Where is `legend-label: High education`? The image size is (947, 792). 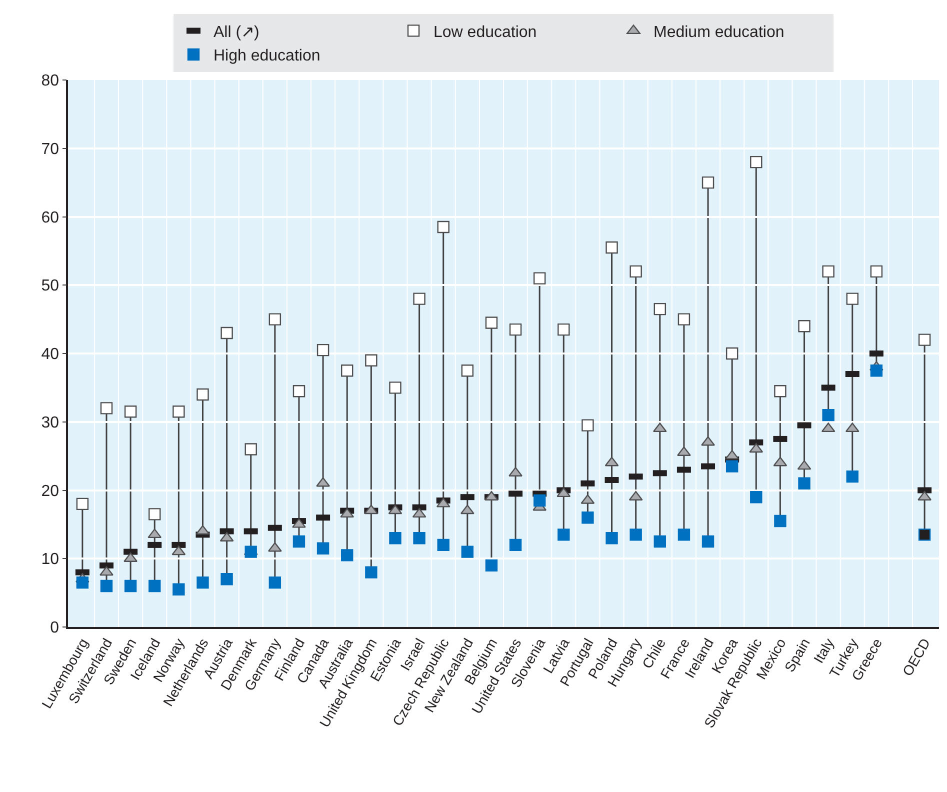 legend-label: High education is located at coordinates (267, 56).